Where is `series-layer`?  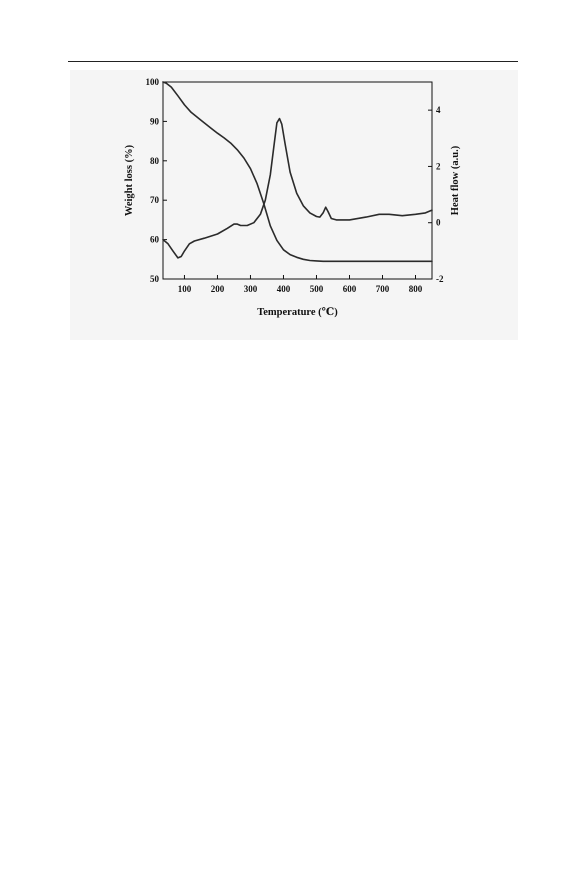
series-layer is located at coordinates (297, 172).